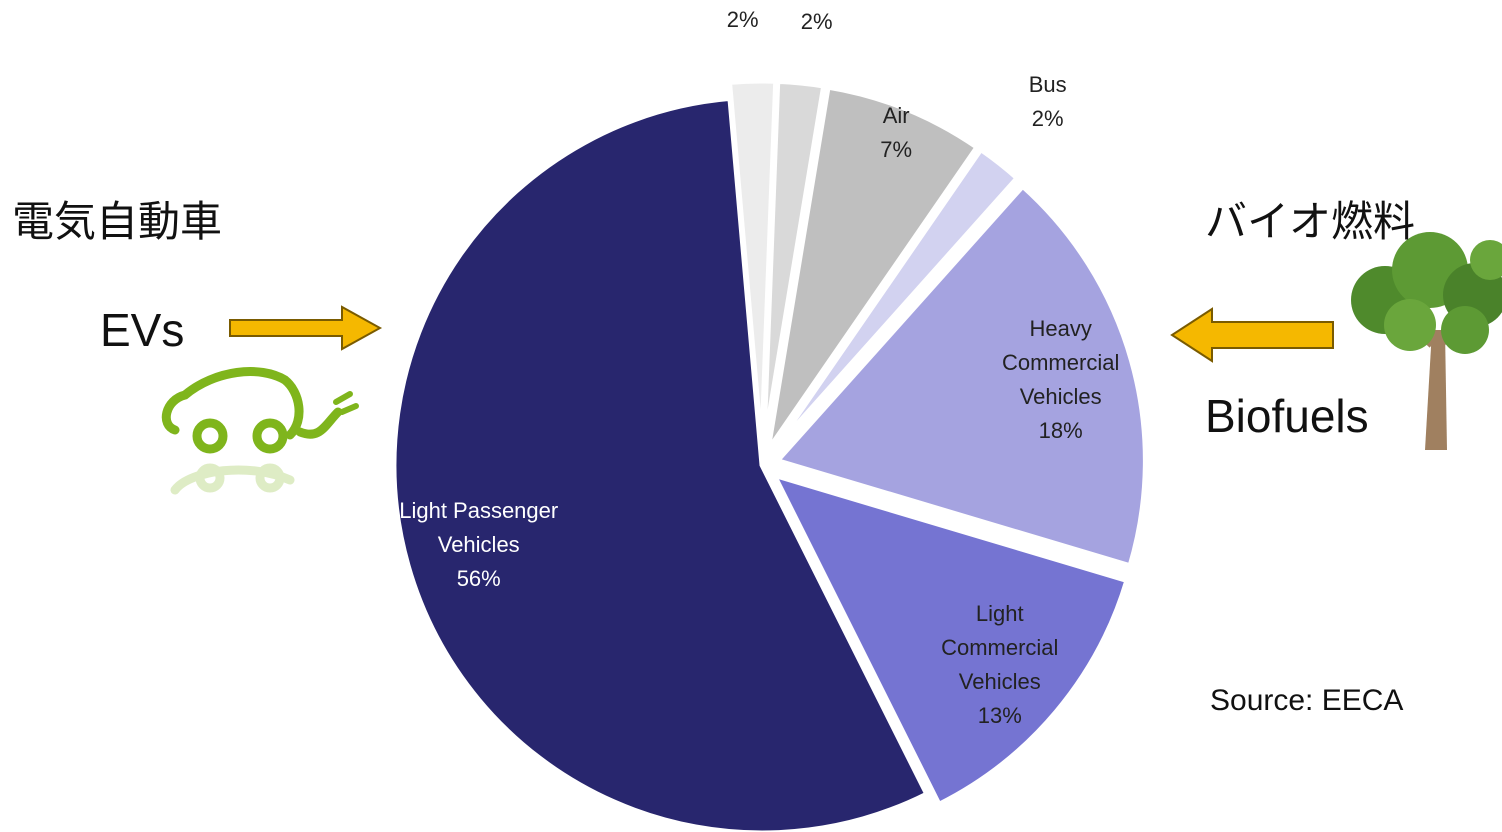 The width and height of the screenshot is (1502, 832). Describe the element at coordinates (1047, 84) in the screenshot. I see `category-label: Bus` at that location.